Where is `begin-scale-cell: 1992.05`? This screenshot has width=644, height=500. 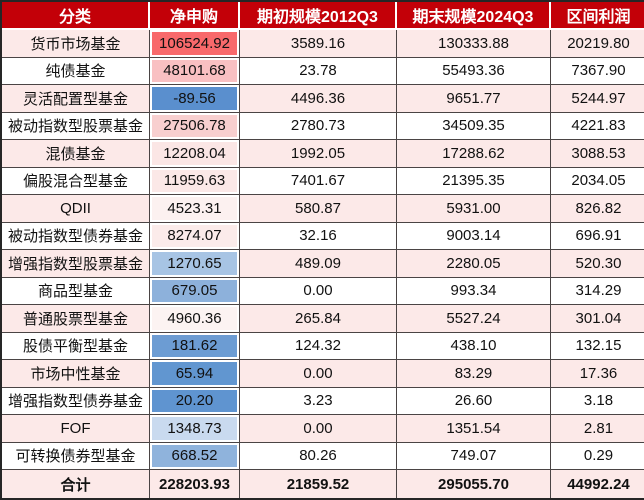
begin-scale-cell: 1992.05 is located at coordinates (318, 154).